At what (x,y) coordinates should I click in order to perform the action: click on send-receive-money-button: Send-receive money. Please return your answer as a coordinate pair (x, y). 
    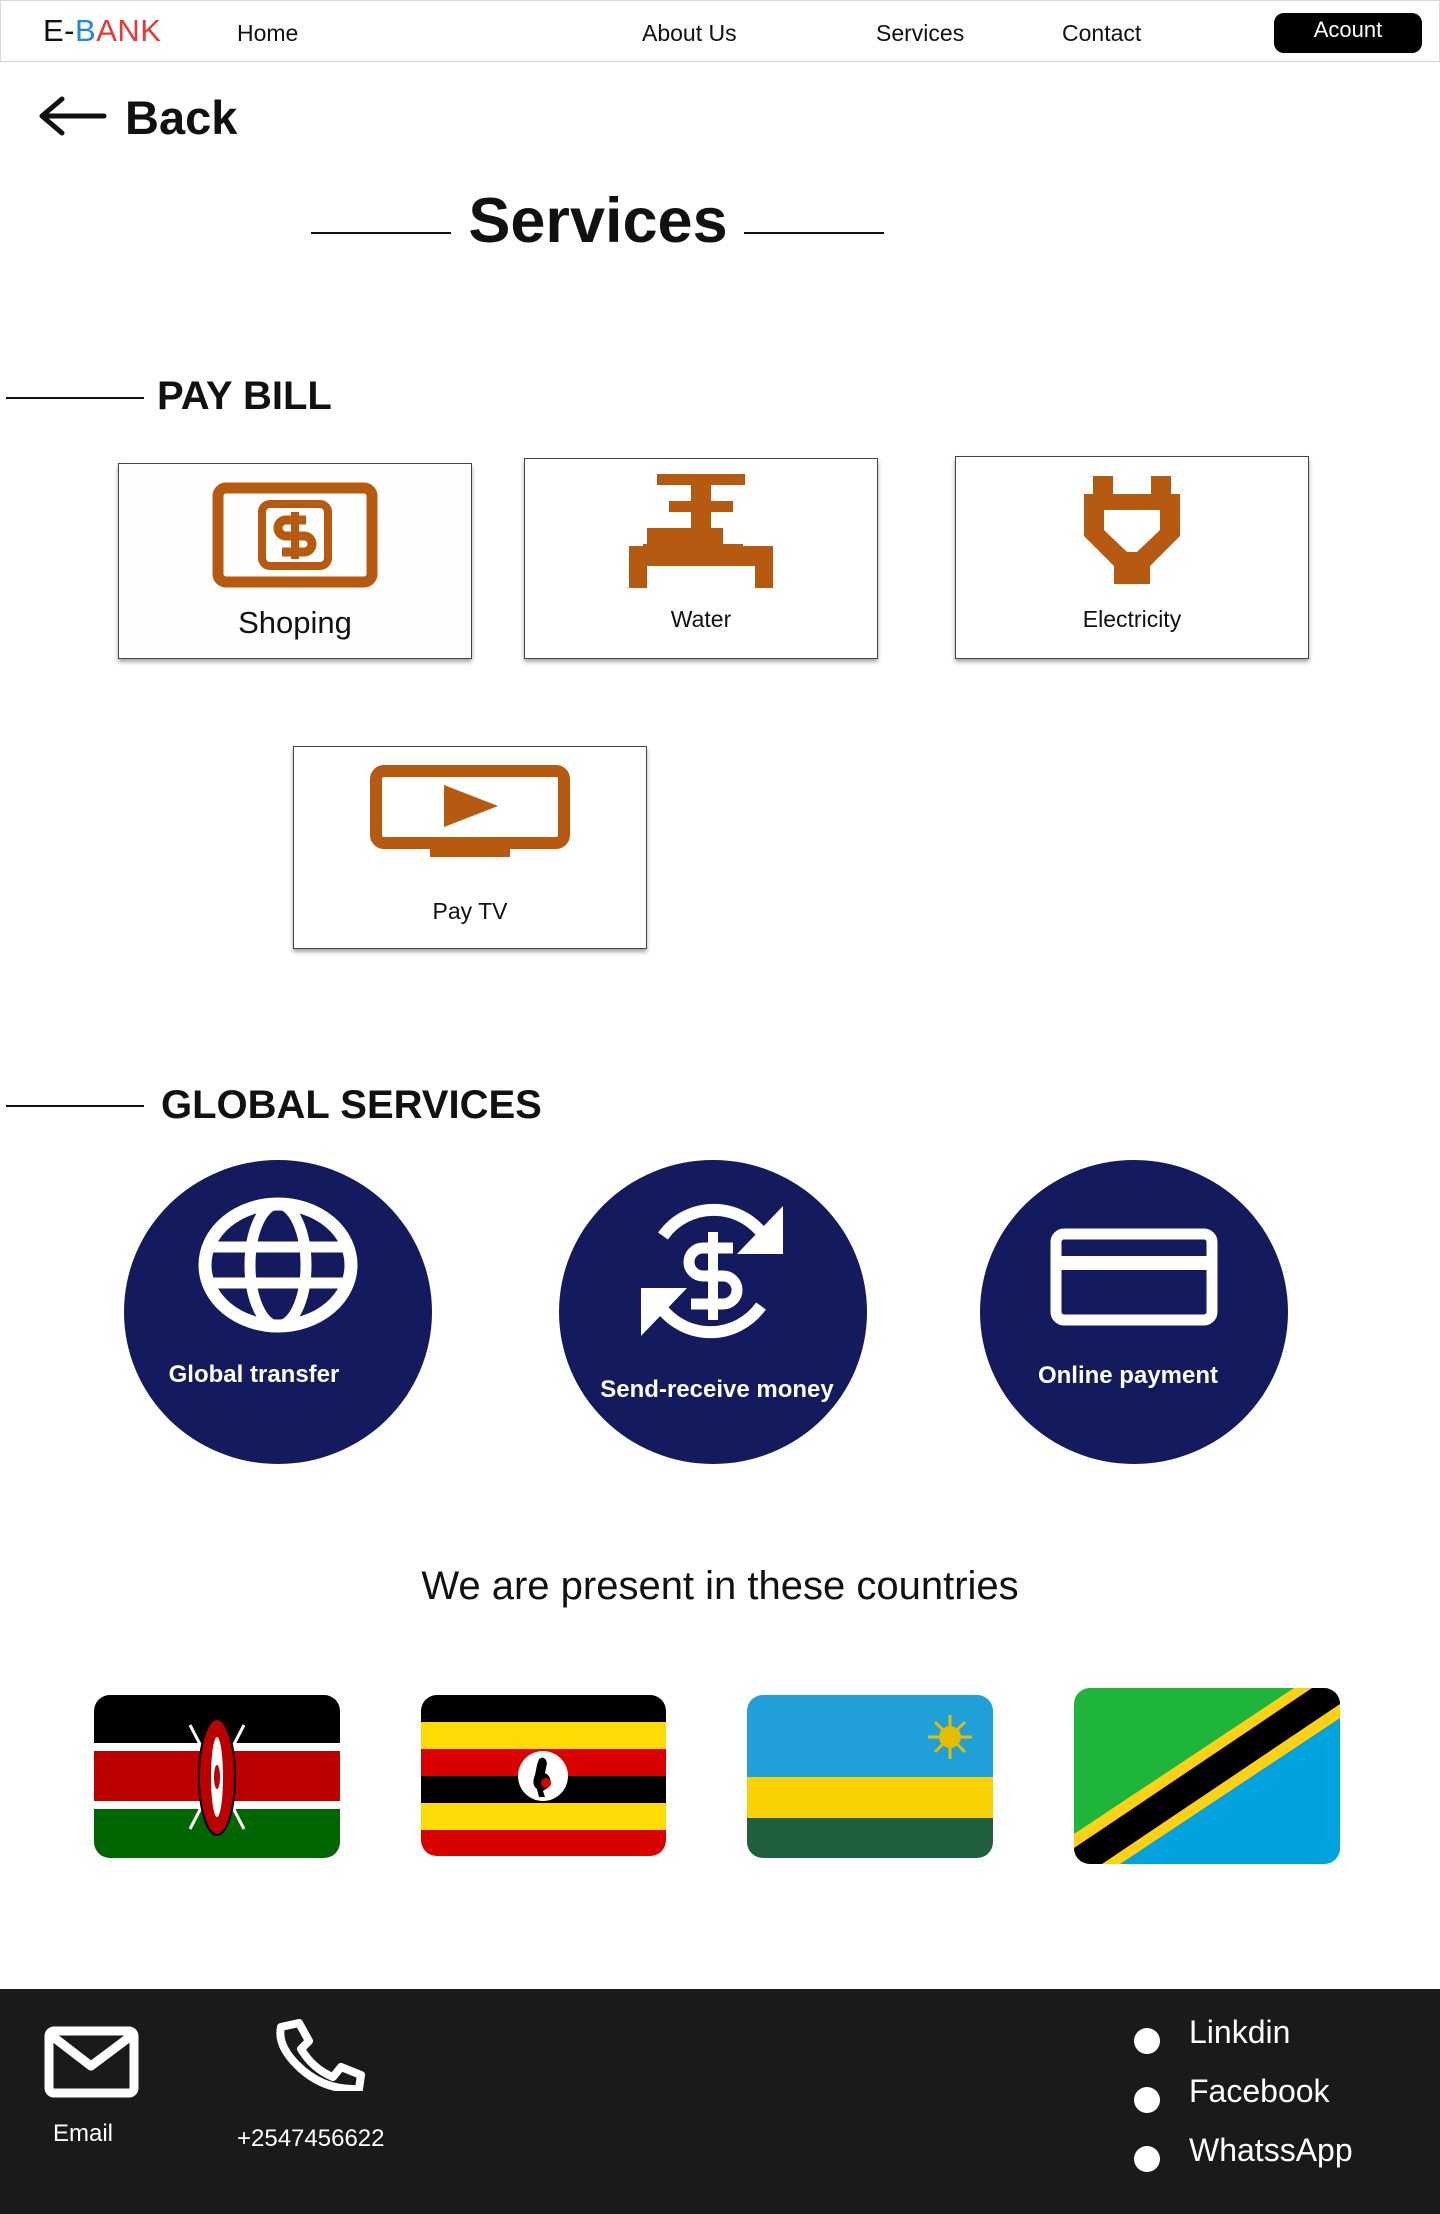
    Looking at the image, I should click on (713, 1312).